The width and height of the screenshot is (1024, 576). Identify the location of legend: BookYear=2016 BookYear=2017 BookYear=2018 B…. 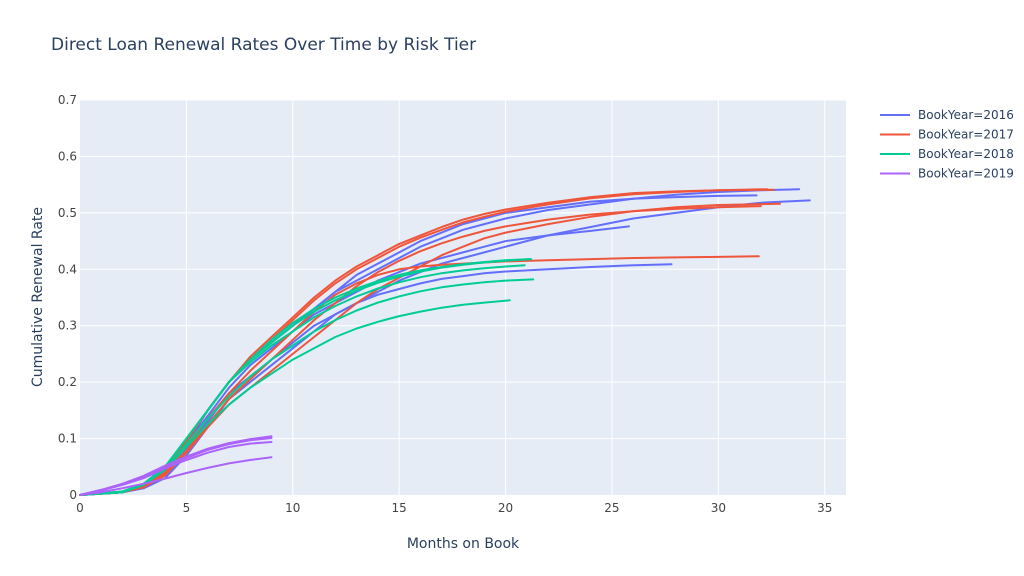
(947, 144).